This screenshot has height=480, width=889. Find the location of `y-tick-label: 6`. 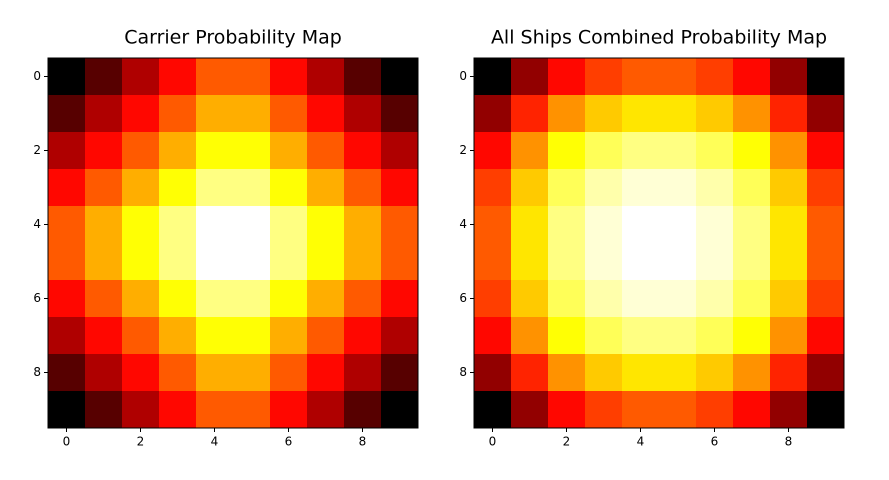

y-tick-label: 6 is located at coordinates (37, 298).